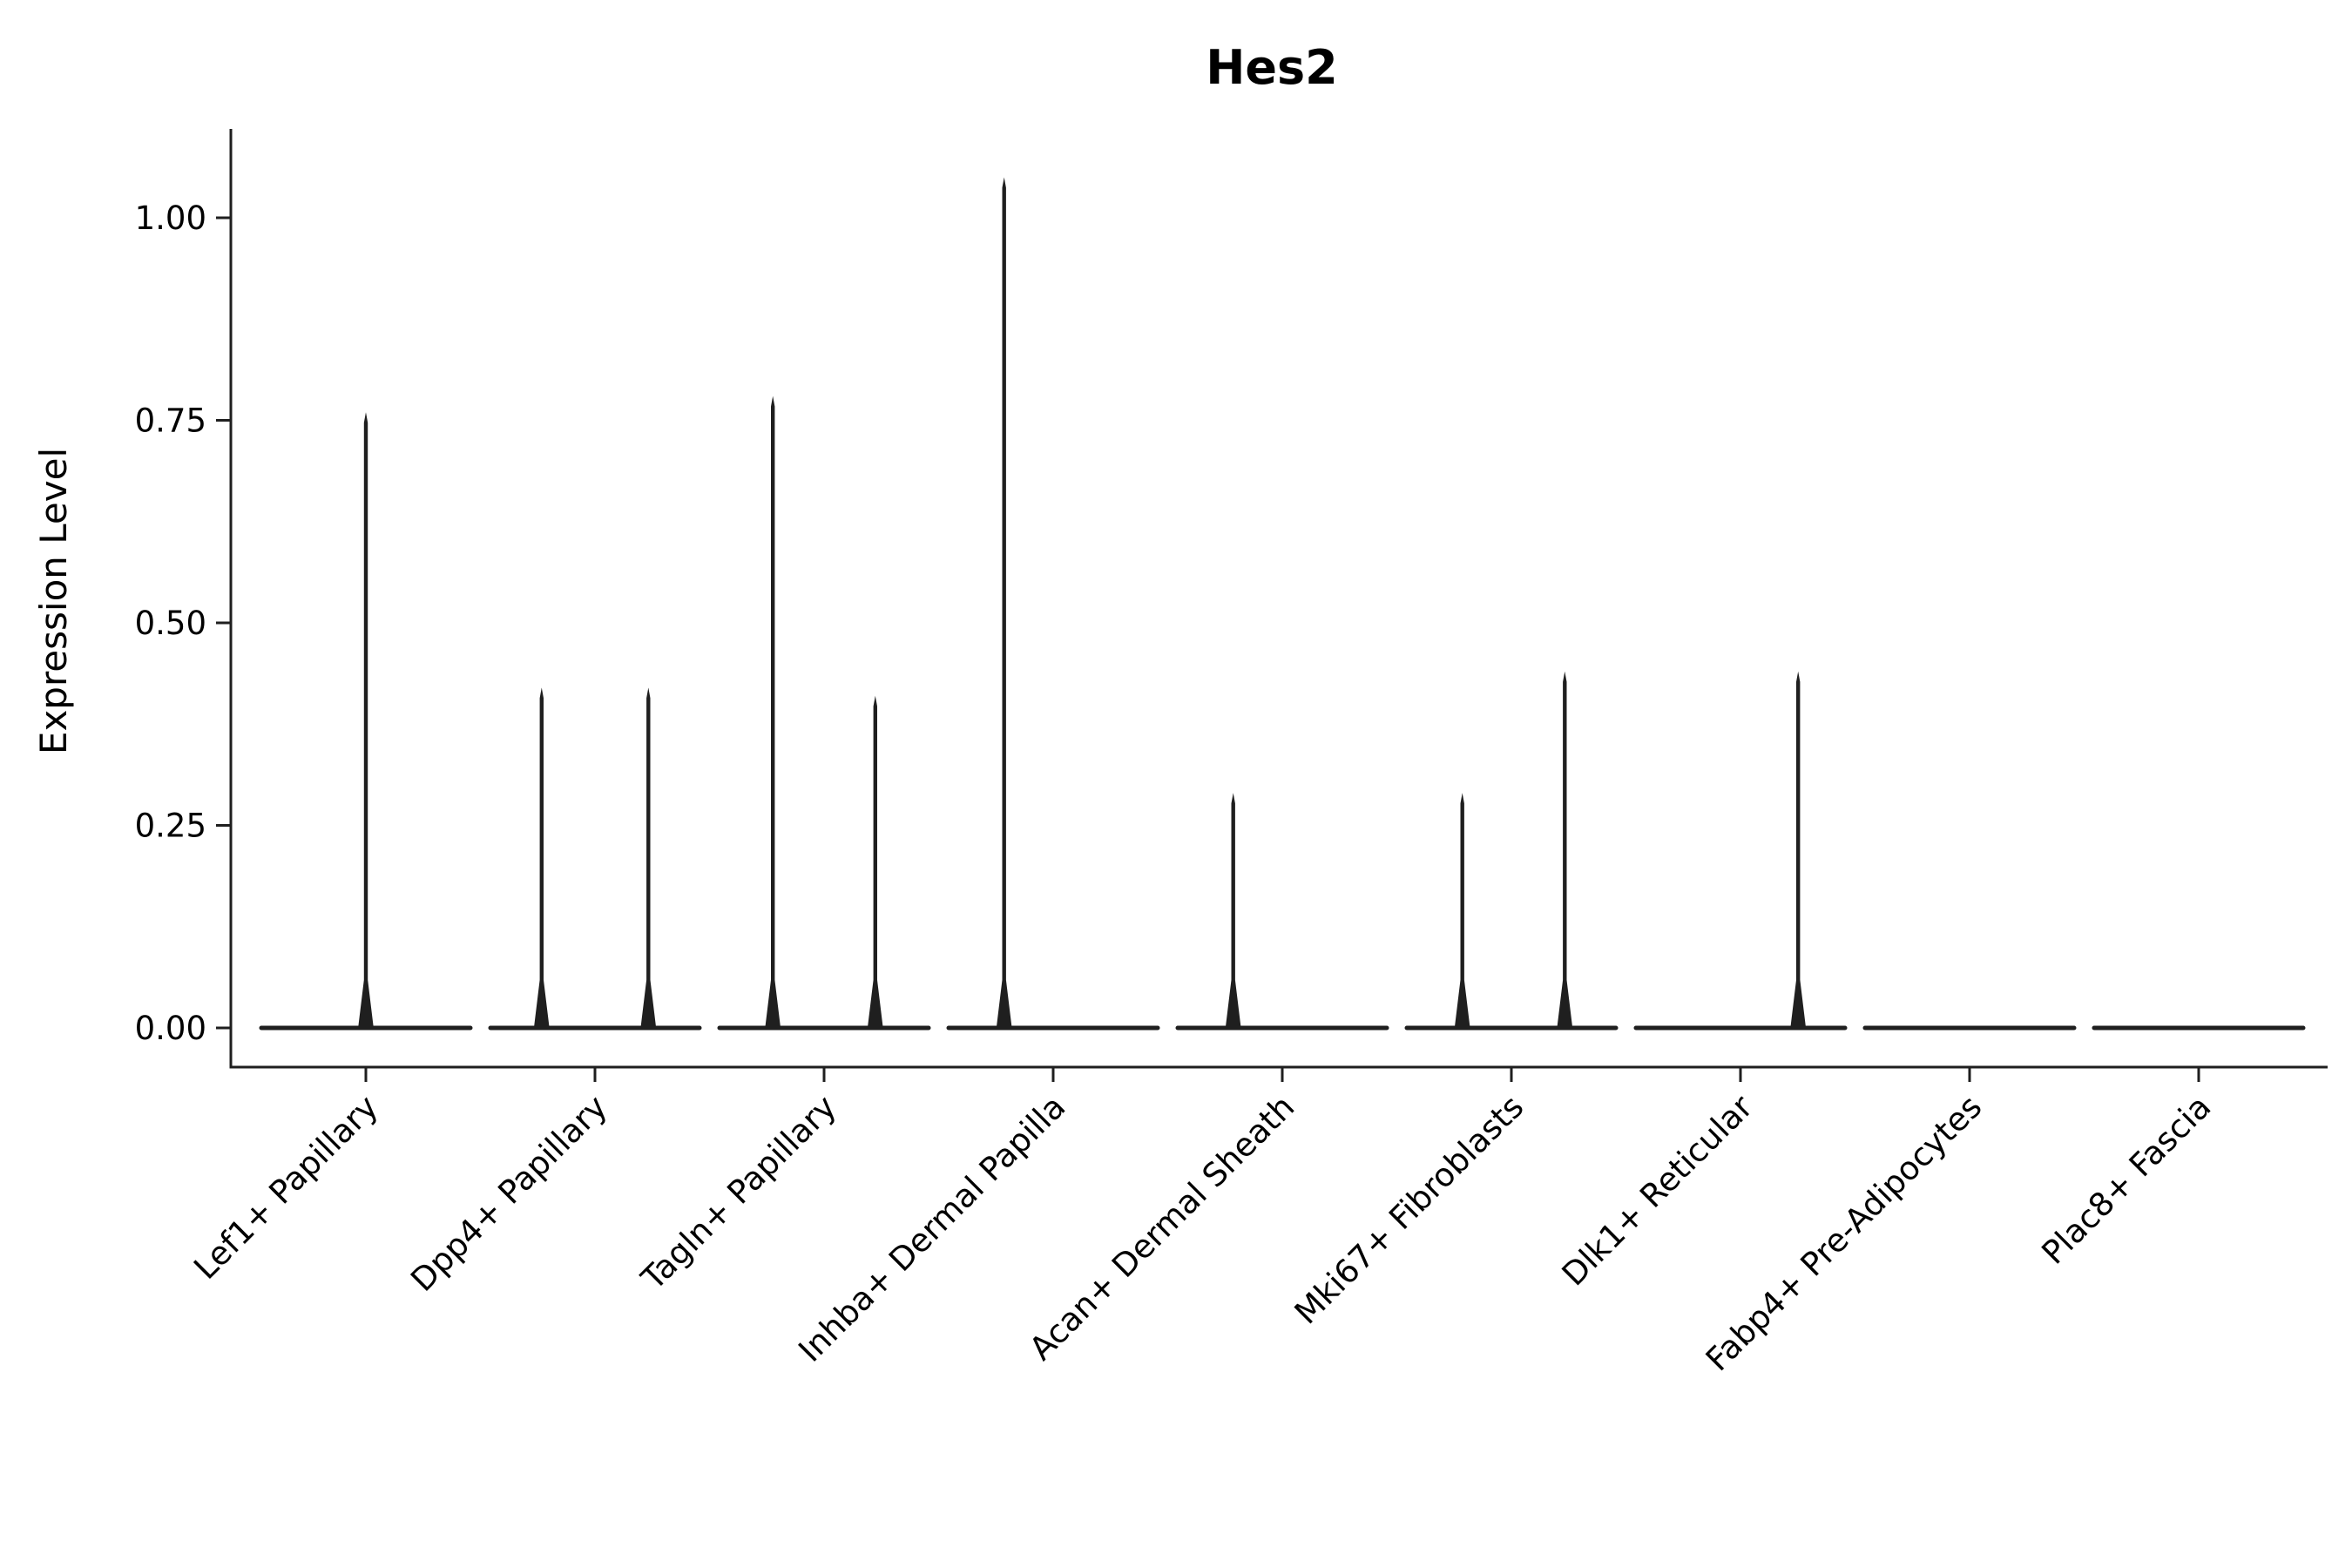 This screenshot has height=1568, width=2352. What do you see at coordinates (739, 1193) in the screenshot?
I see `x-tick-label: Tagln+ Papillary` at bounding box center [739, 1193].